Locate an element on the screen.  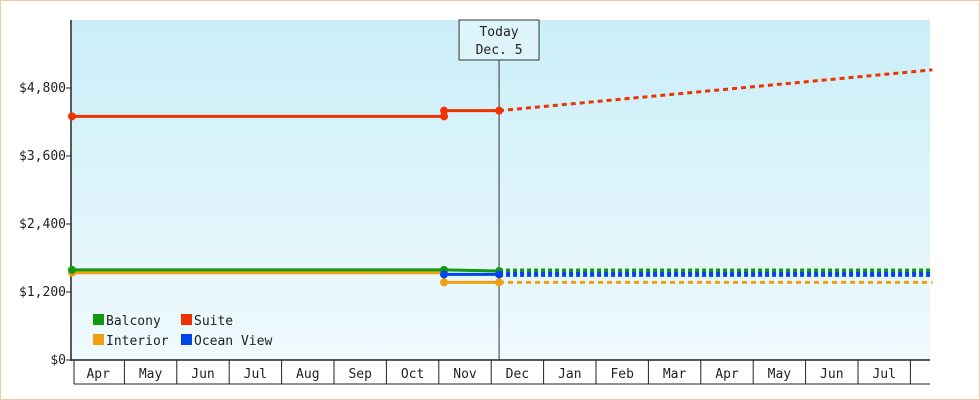
x-tick-label: Sep is located at coordinates (360, 374).